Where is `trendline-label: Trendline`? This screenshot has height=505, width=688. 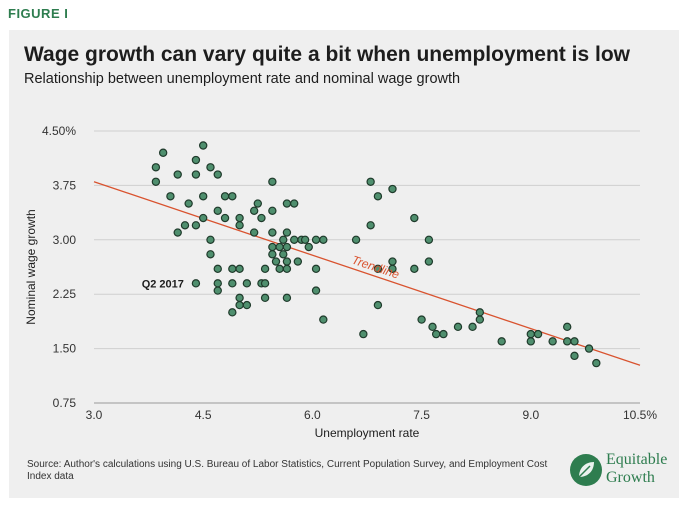
trendline-label: Trendline is located at coordinates (375, 267).